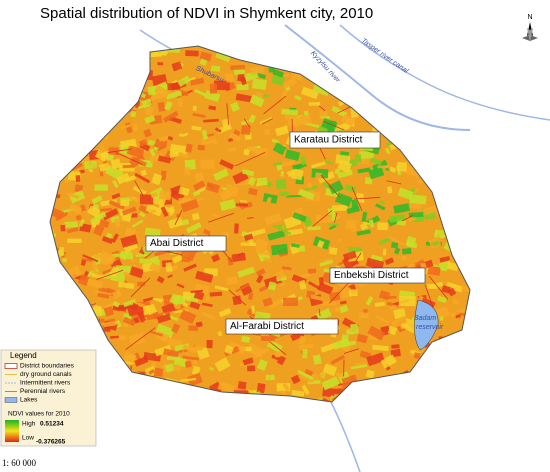 The height and width of the screenshot is (472, 550). Describe the element at coordinates (425, 318) in the screenshot. I see `water-label: Badam` at that location.